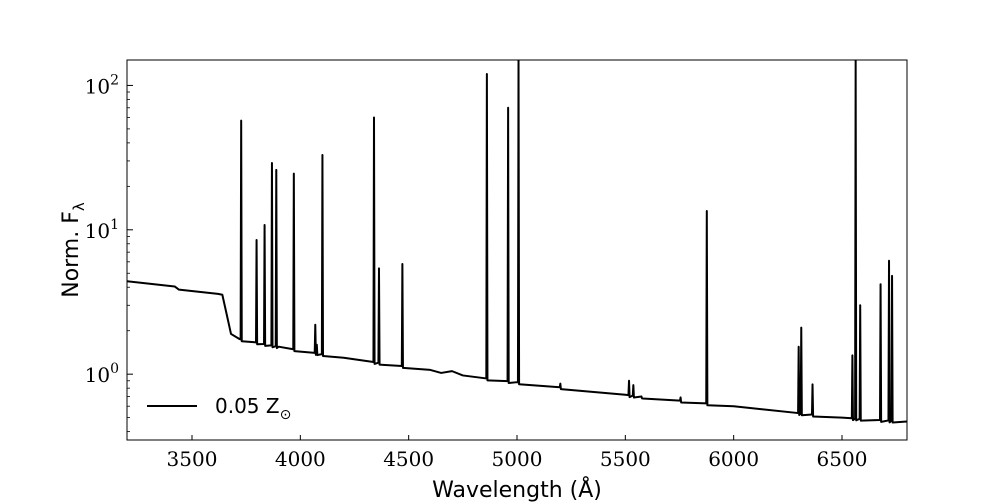  I want to click on legend: 0.05 Z⊙, so click(219, 408).